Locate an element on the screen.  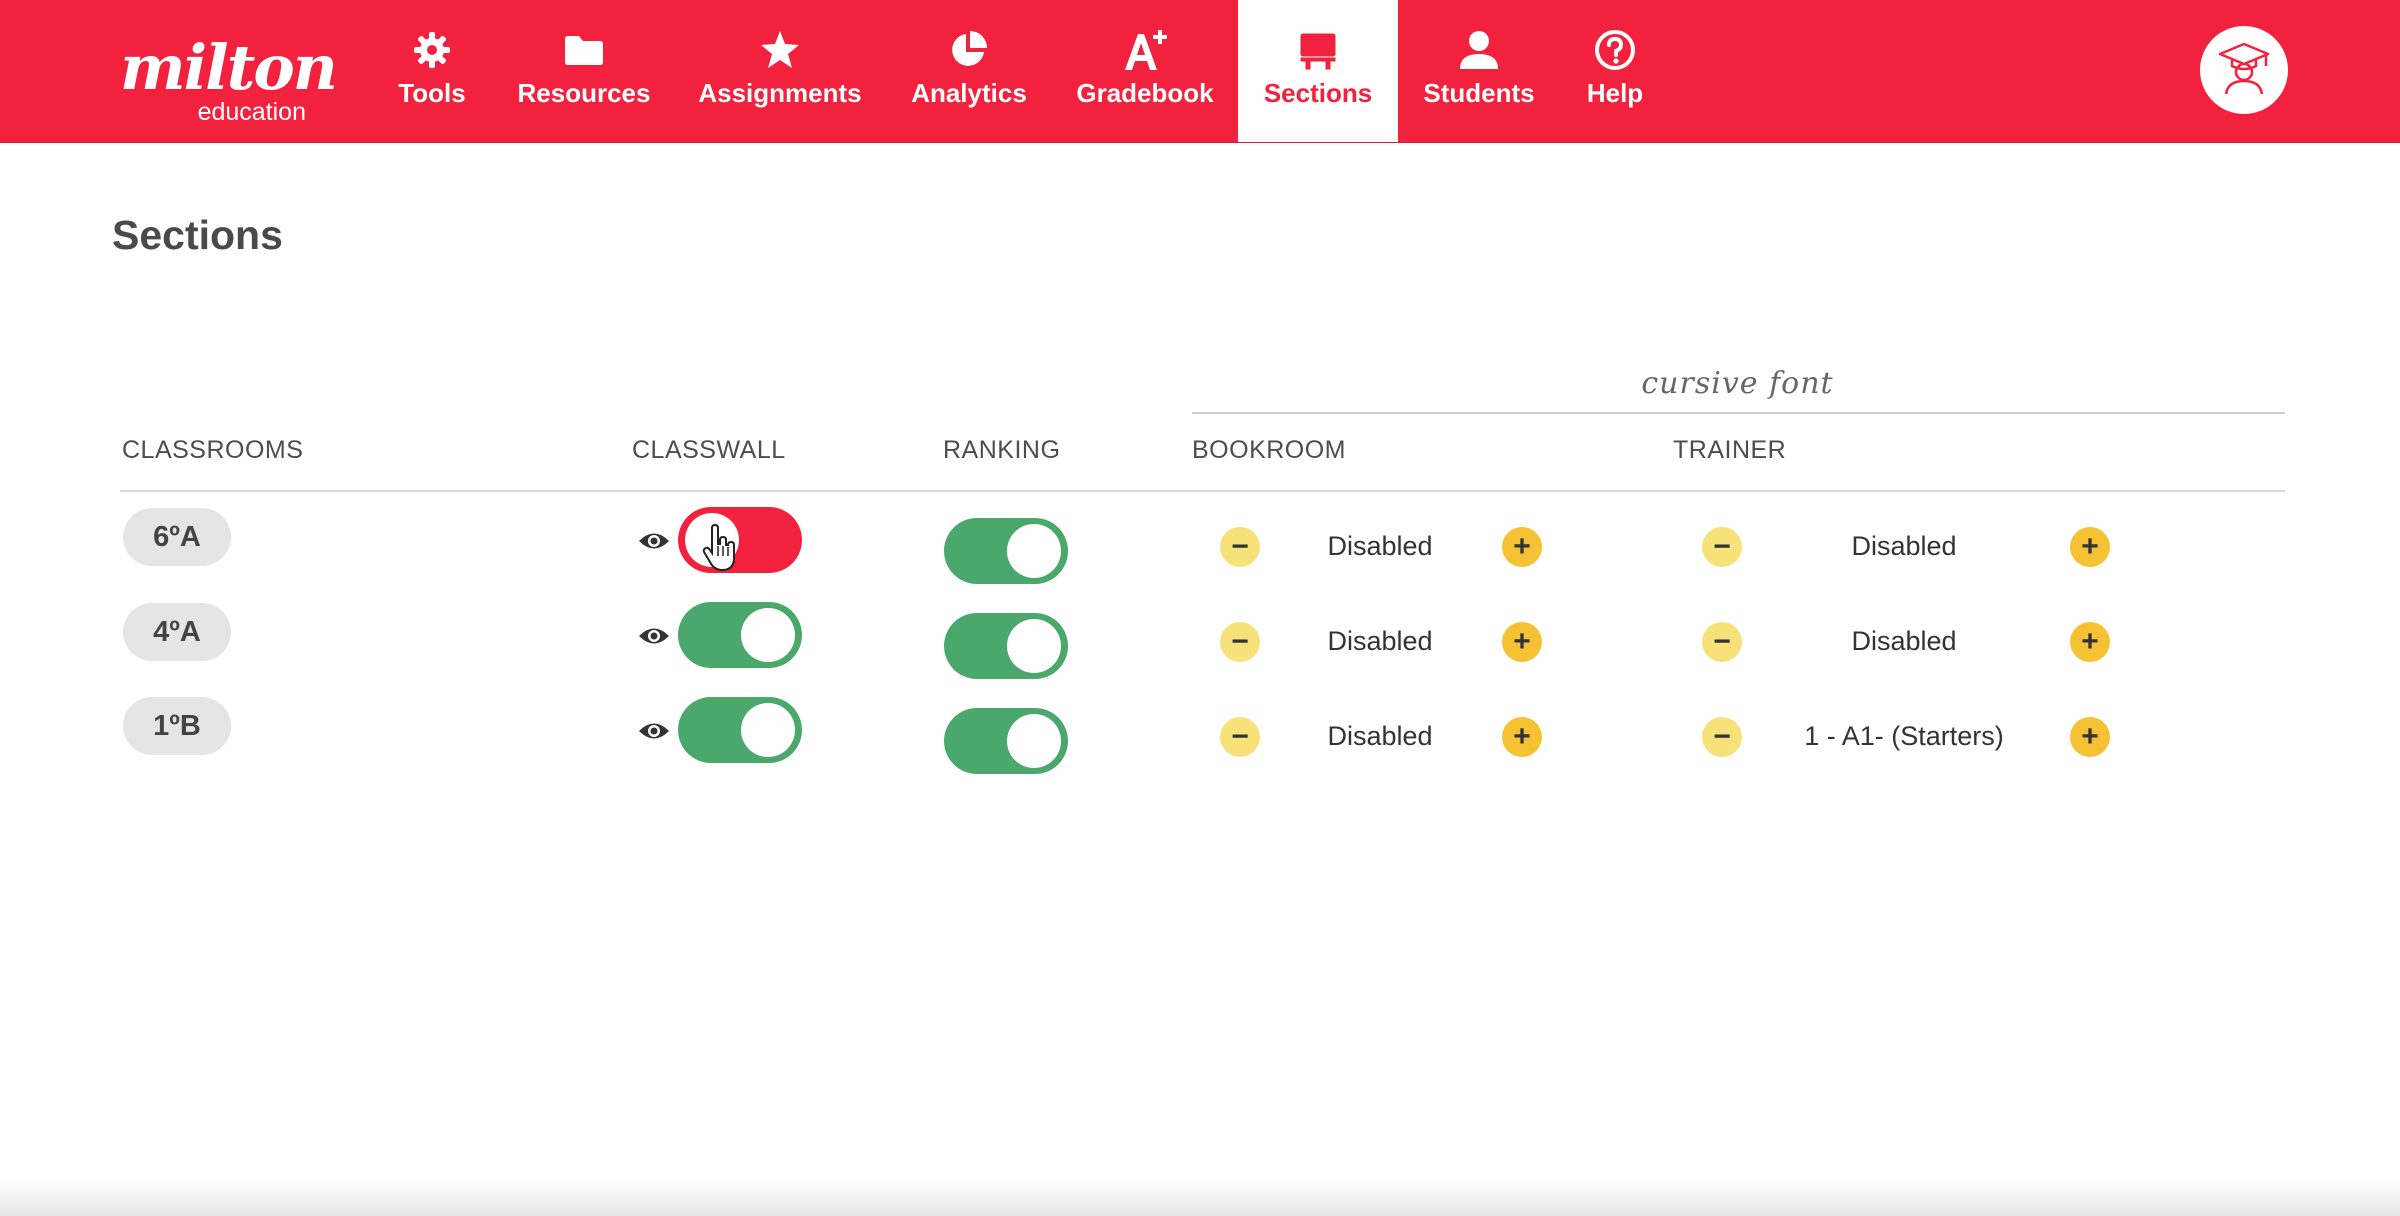
user-avatar is located at coordinates (2244, 70).